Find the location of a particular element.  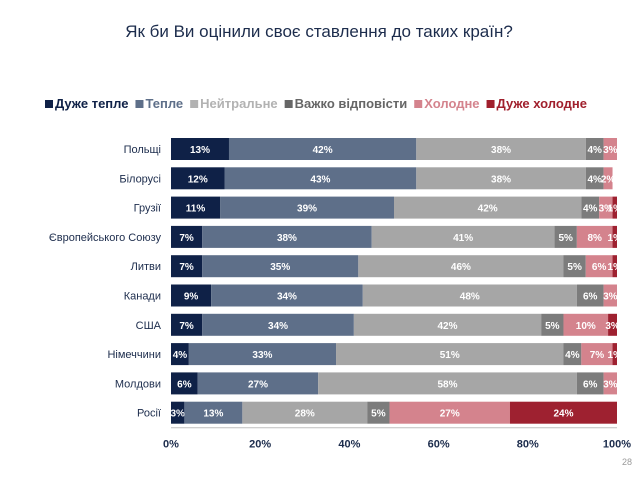

category-label-5: Канади is located at coordinates (142, 297).